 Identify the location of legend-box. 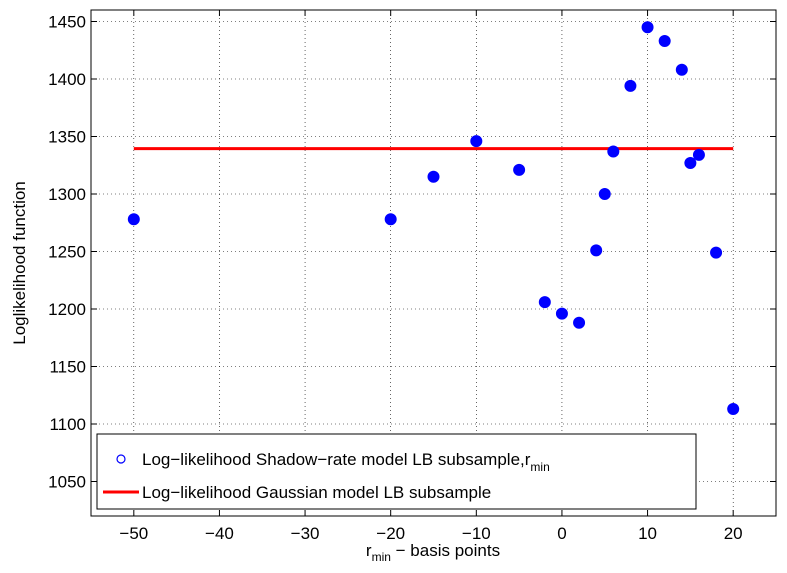
(396, 471).